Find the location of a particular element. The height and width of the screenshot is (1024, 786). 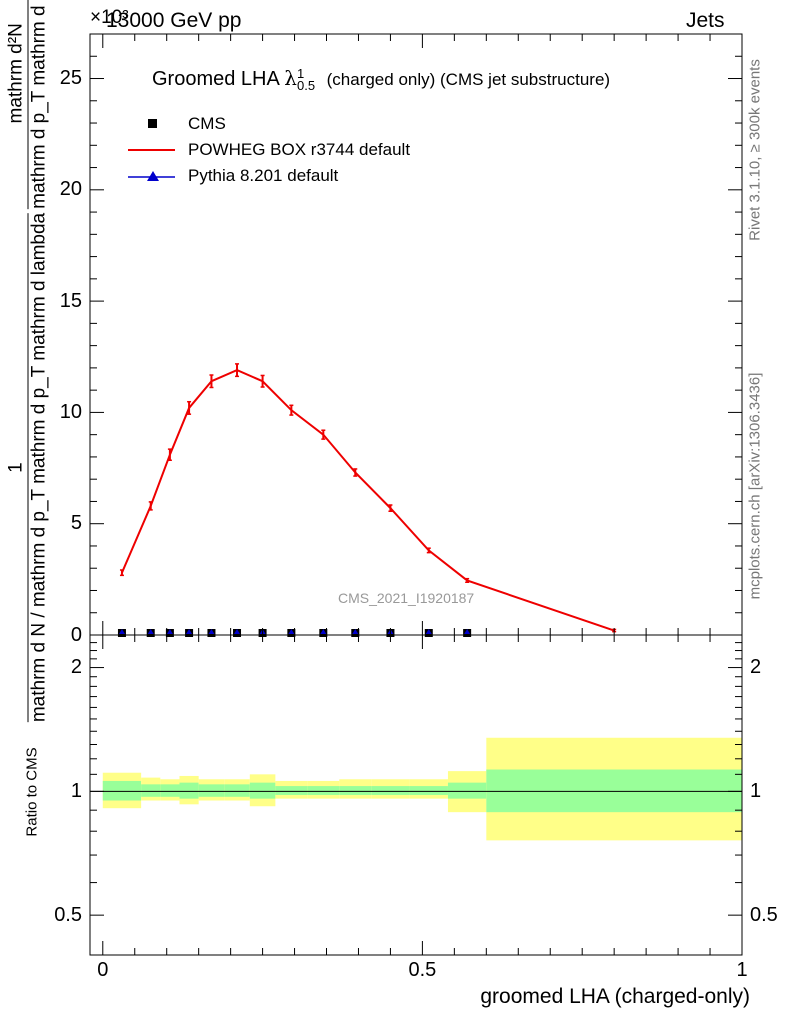

main-y-tick-label: 0 is located at coordinates (76, 634).